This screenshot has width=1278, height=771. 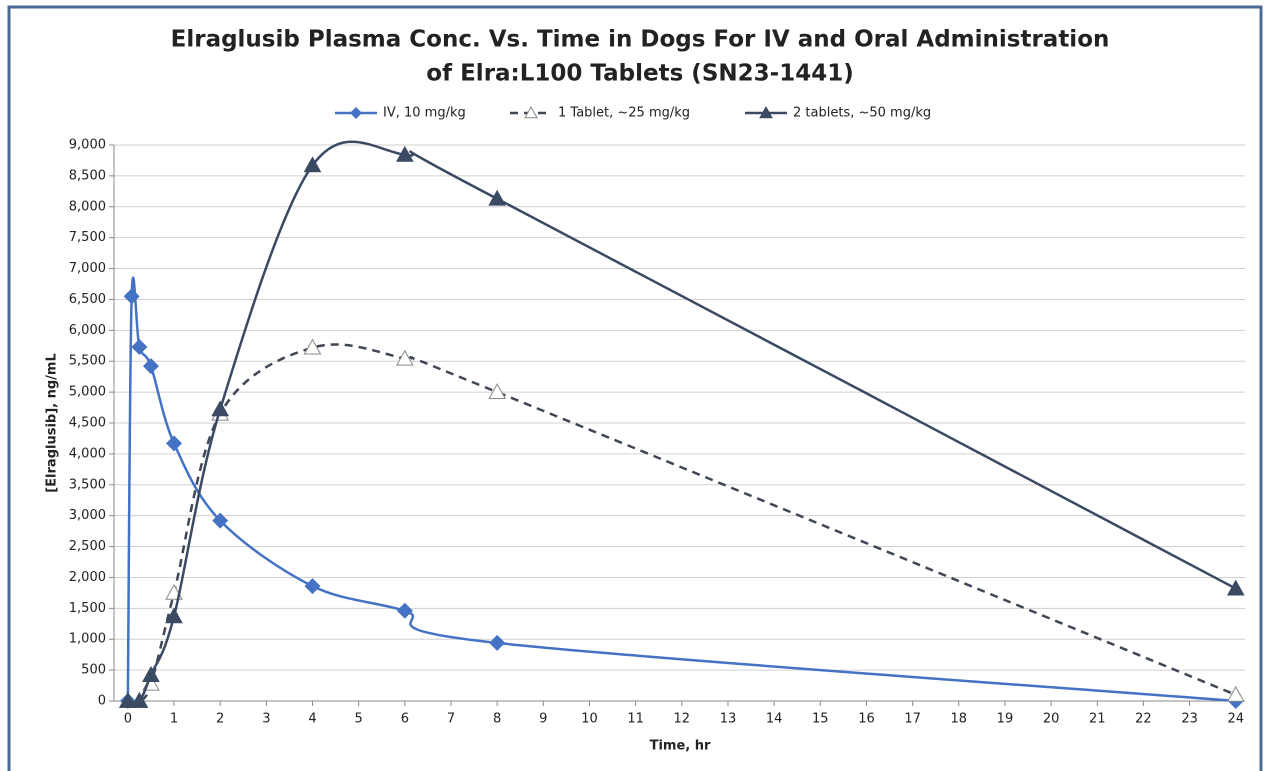 What do you see at coordinates (87, 515) in the screenshot?
I see `y-tick-label: 3,000` at bounding box center [87, 515].